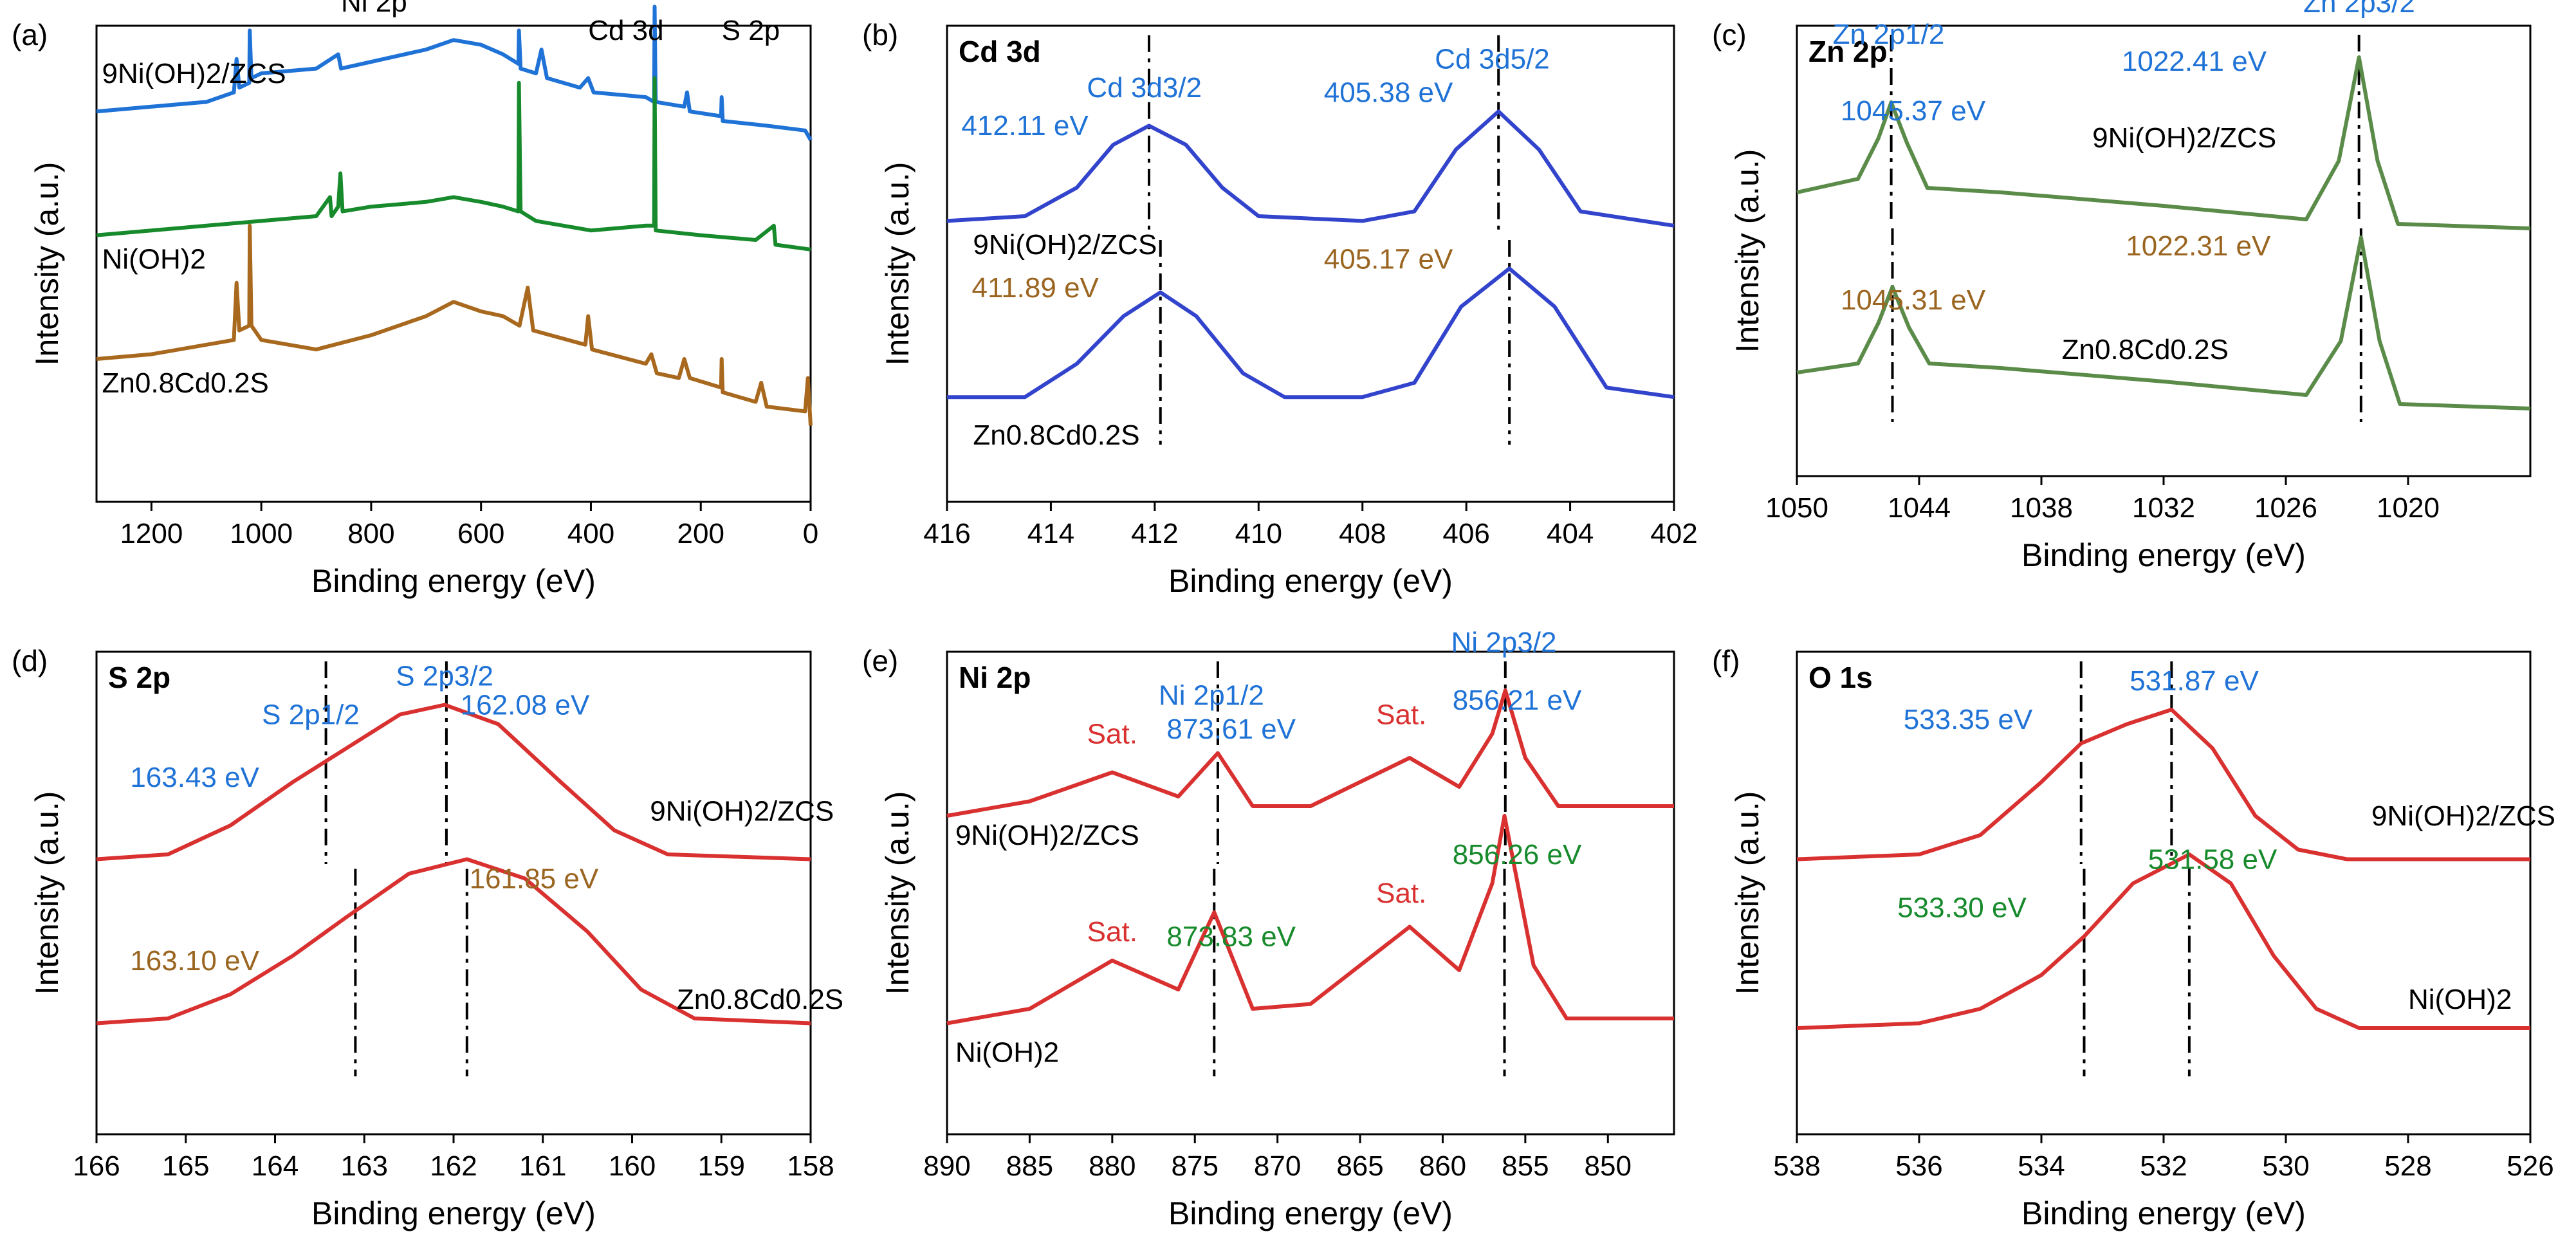 The width and height of the screenshot is (2576, 1252). What do you see at coordinates (2163, 555) in the screenshot?
I see `x-axis-label-c: Binding energy (eV)` at bounding box center [2163, 555].